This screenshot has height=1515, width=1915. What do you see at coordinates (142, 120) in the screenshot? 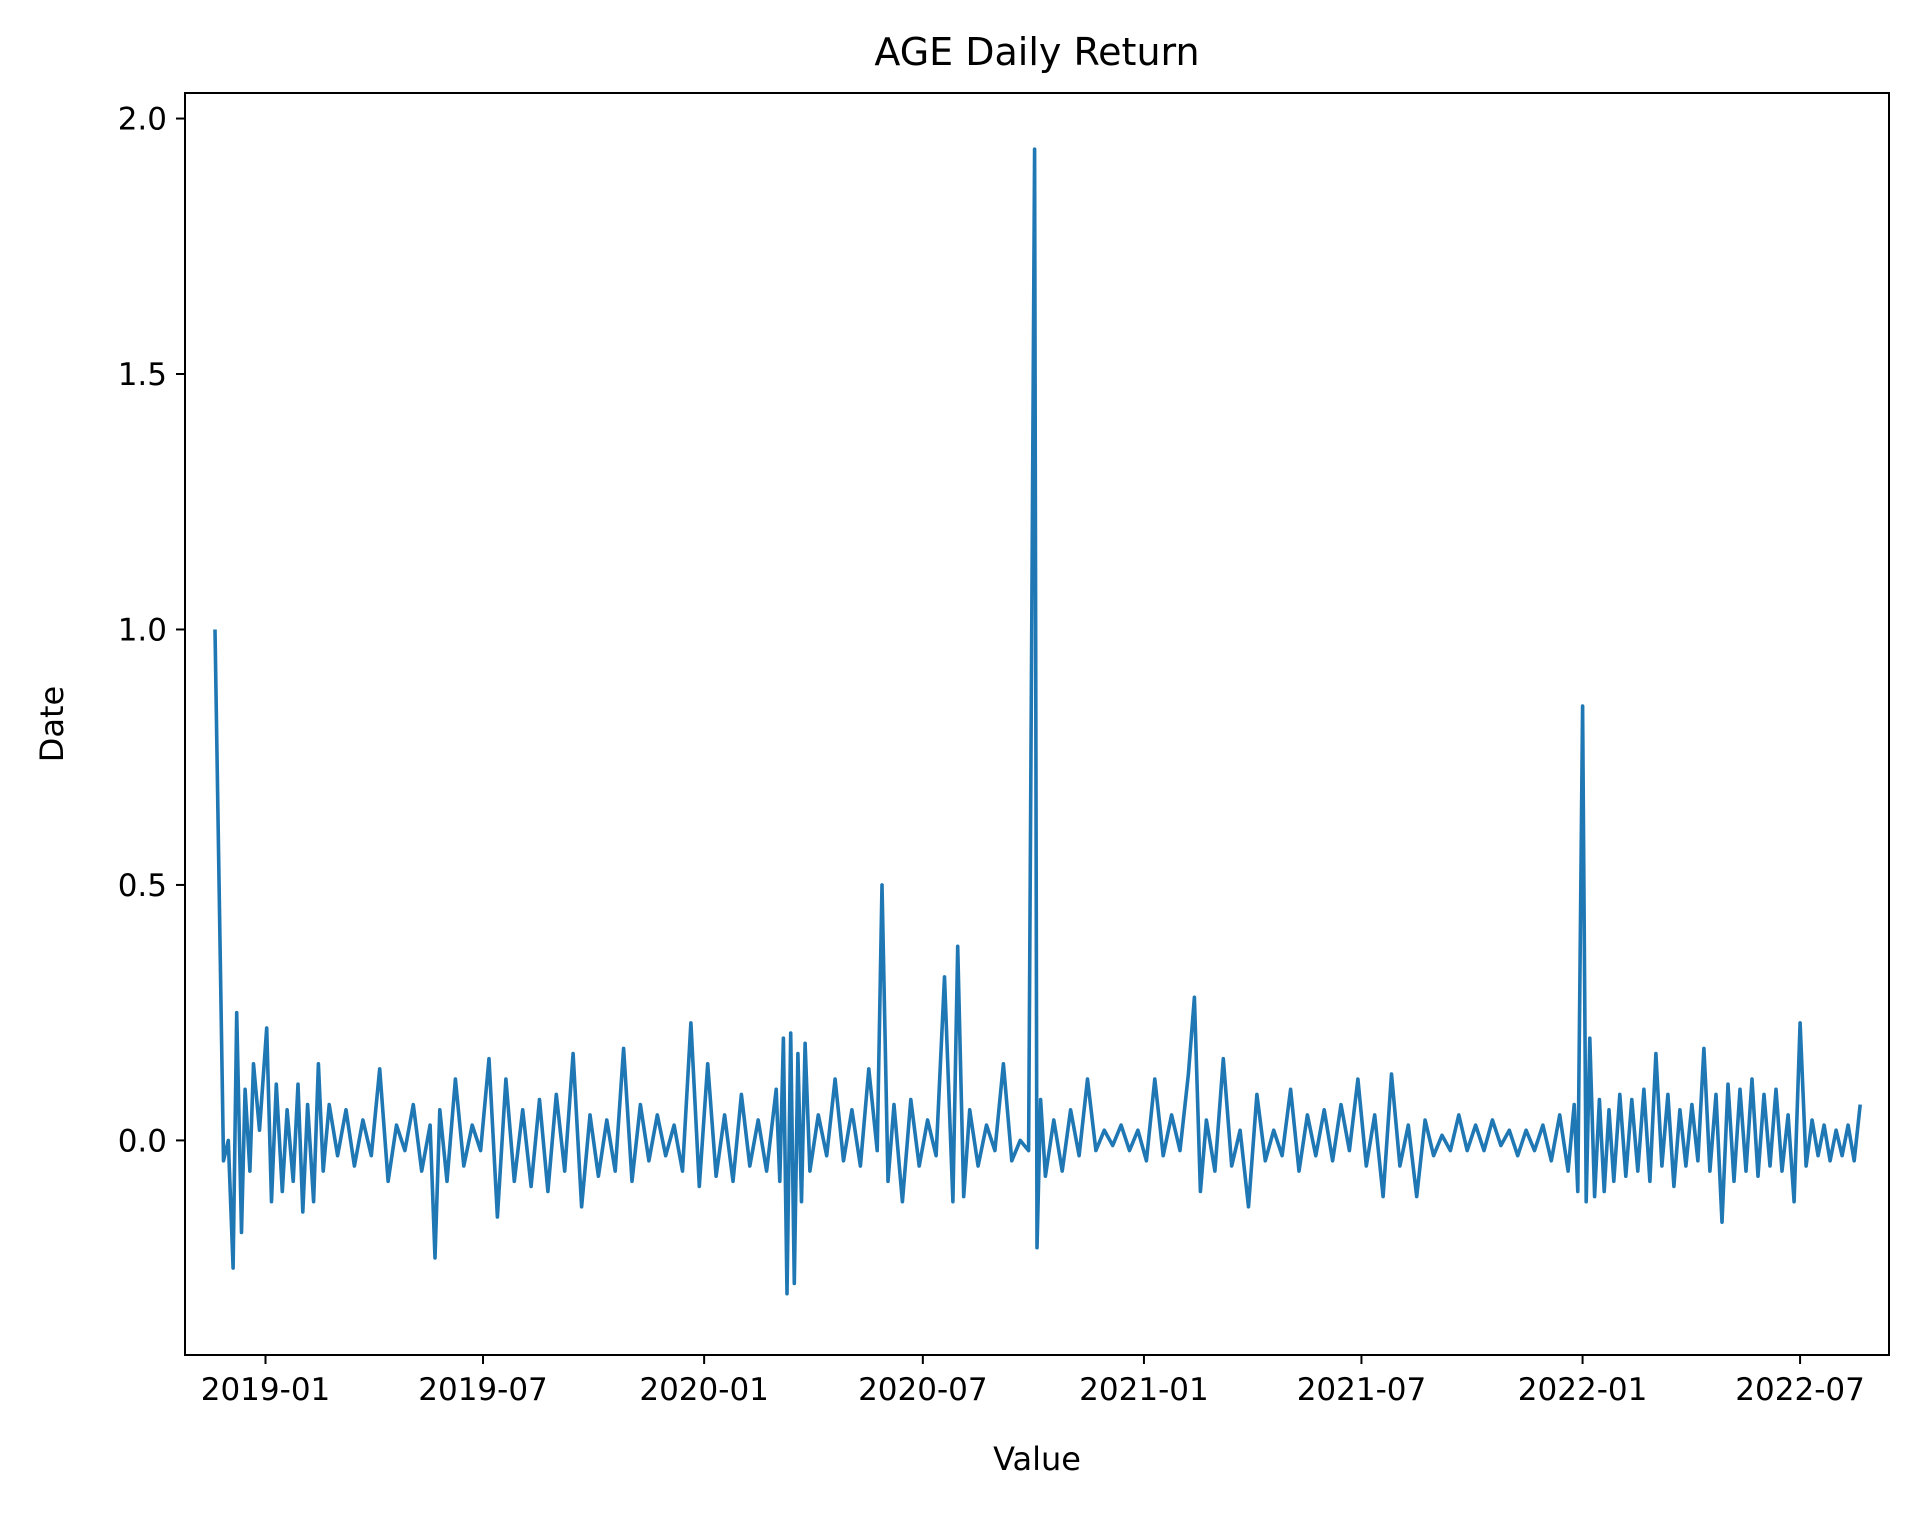
I see `y-tick-label: 2.0` at bounding box center [142, 120].